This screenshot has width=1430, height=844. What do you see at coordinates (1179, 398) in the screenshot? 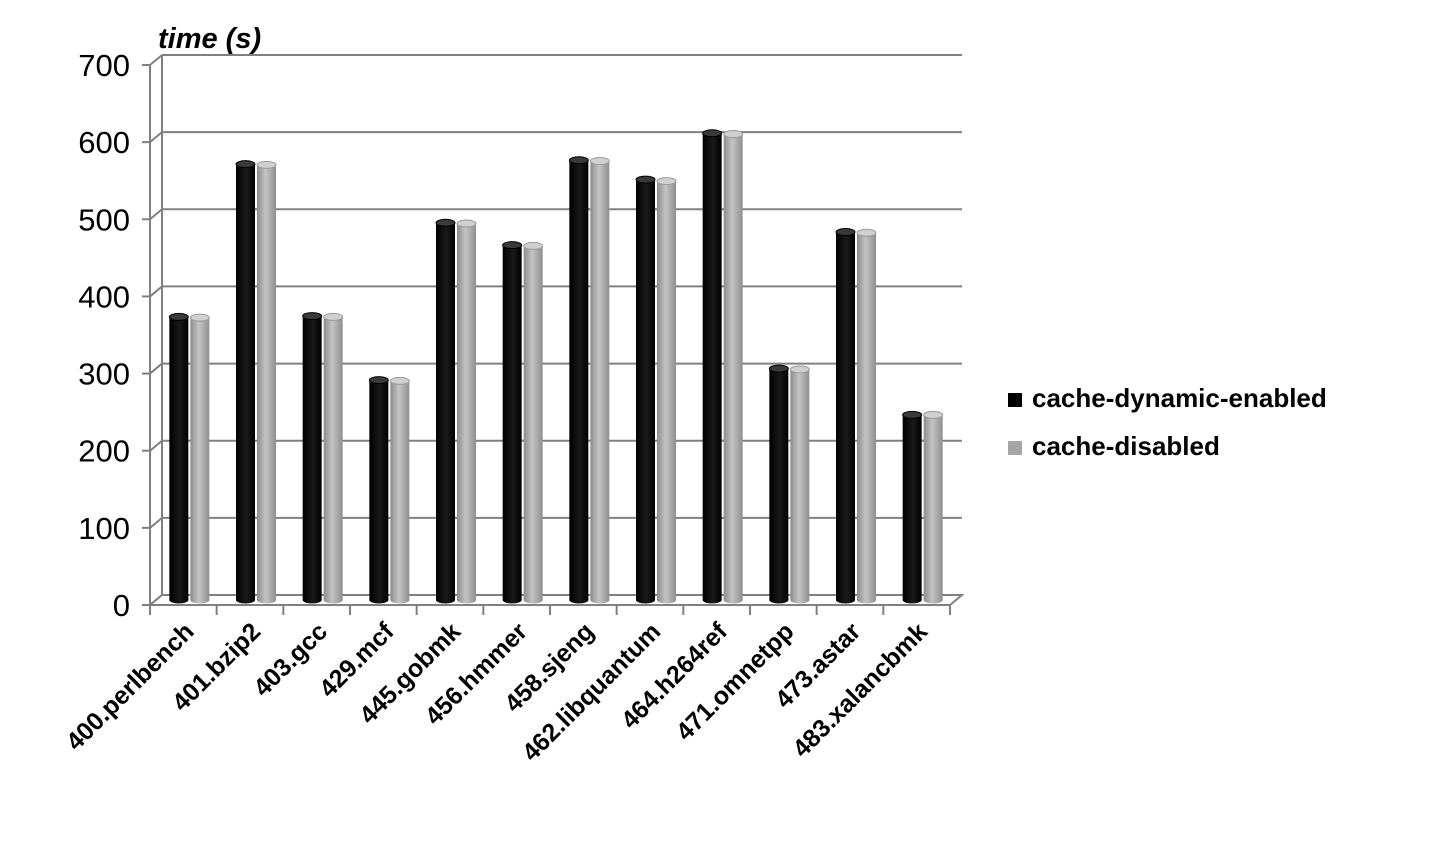
I see `legend-label: cache-dynamic-enabled` at bounding box center [1179, 398].